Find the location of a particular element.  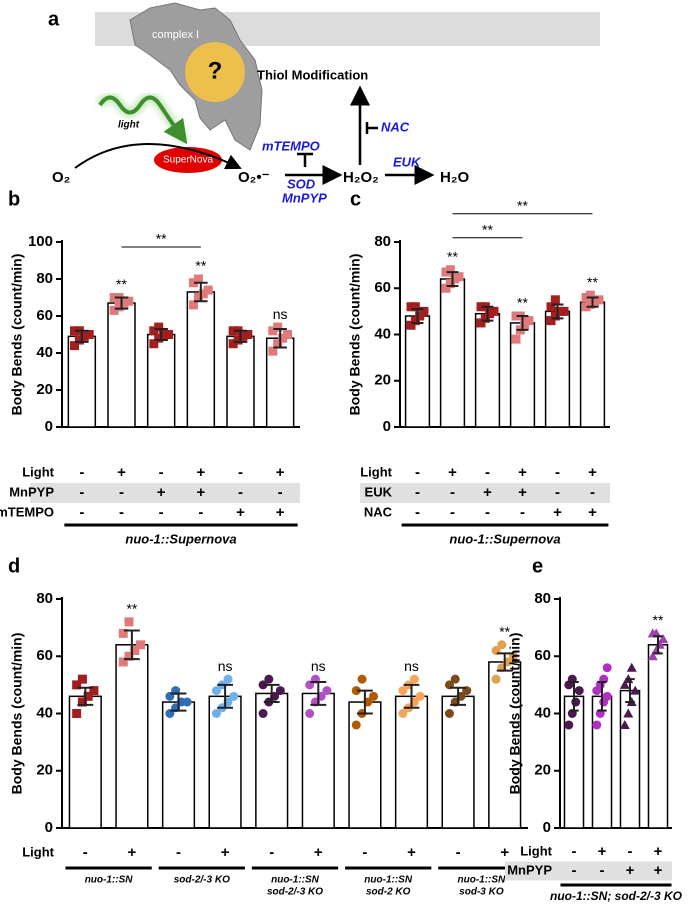

supernova-label: SuperNova is located at coordinates (188, 160).